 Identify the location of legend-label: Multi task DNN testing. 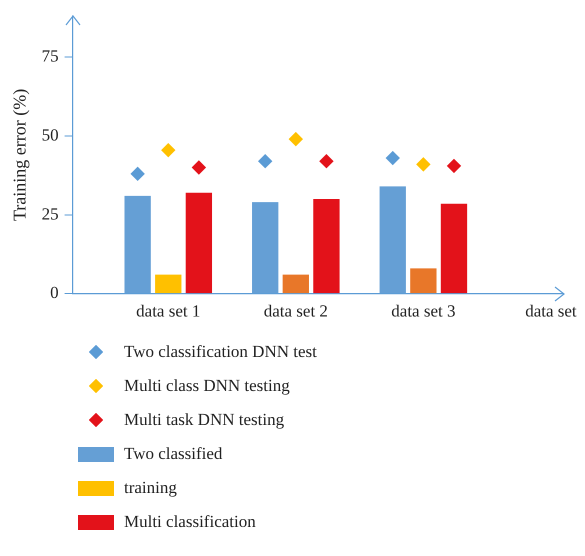
(204, 420).